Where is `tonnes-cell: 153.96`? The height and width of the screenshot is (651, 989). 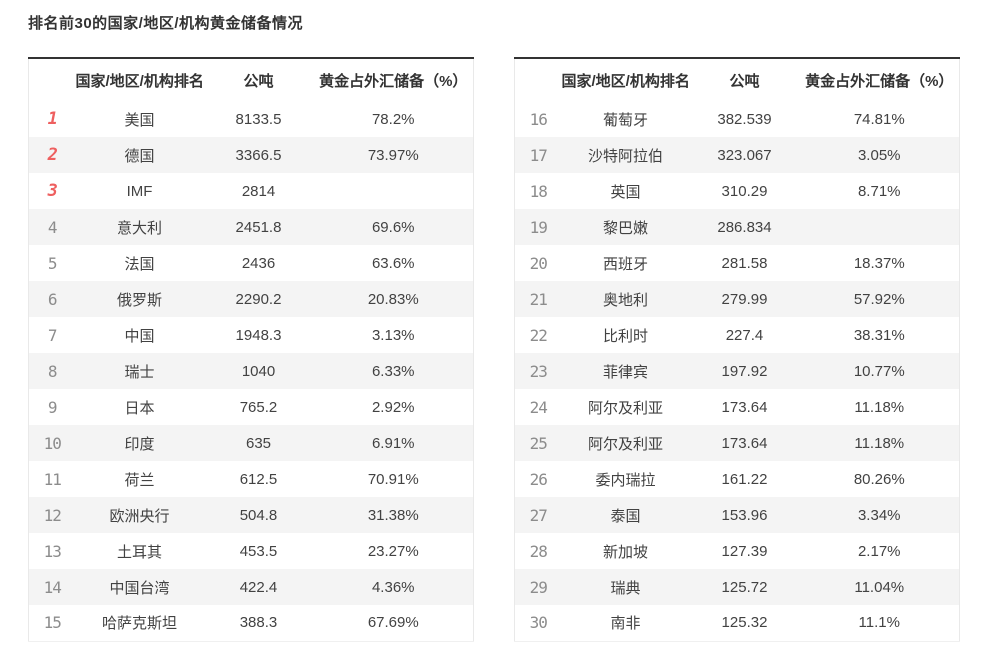 tonnes-cell: 153.96 is located at coordinates (744, 515).